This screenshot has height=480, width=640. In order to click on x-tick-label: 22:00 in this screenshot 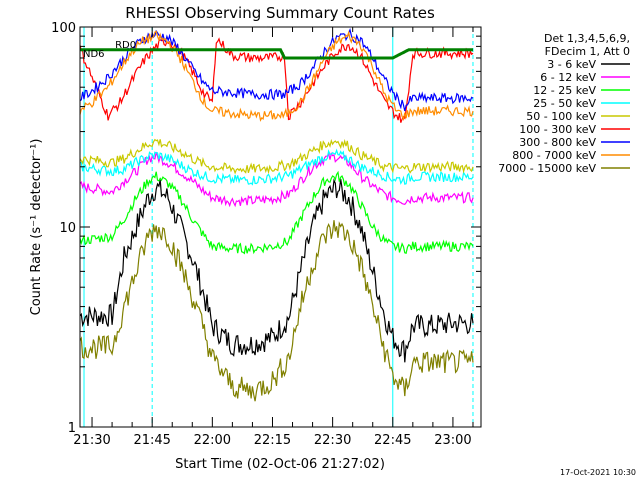, I will do `click(212, 440)`.